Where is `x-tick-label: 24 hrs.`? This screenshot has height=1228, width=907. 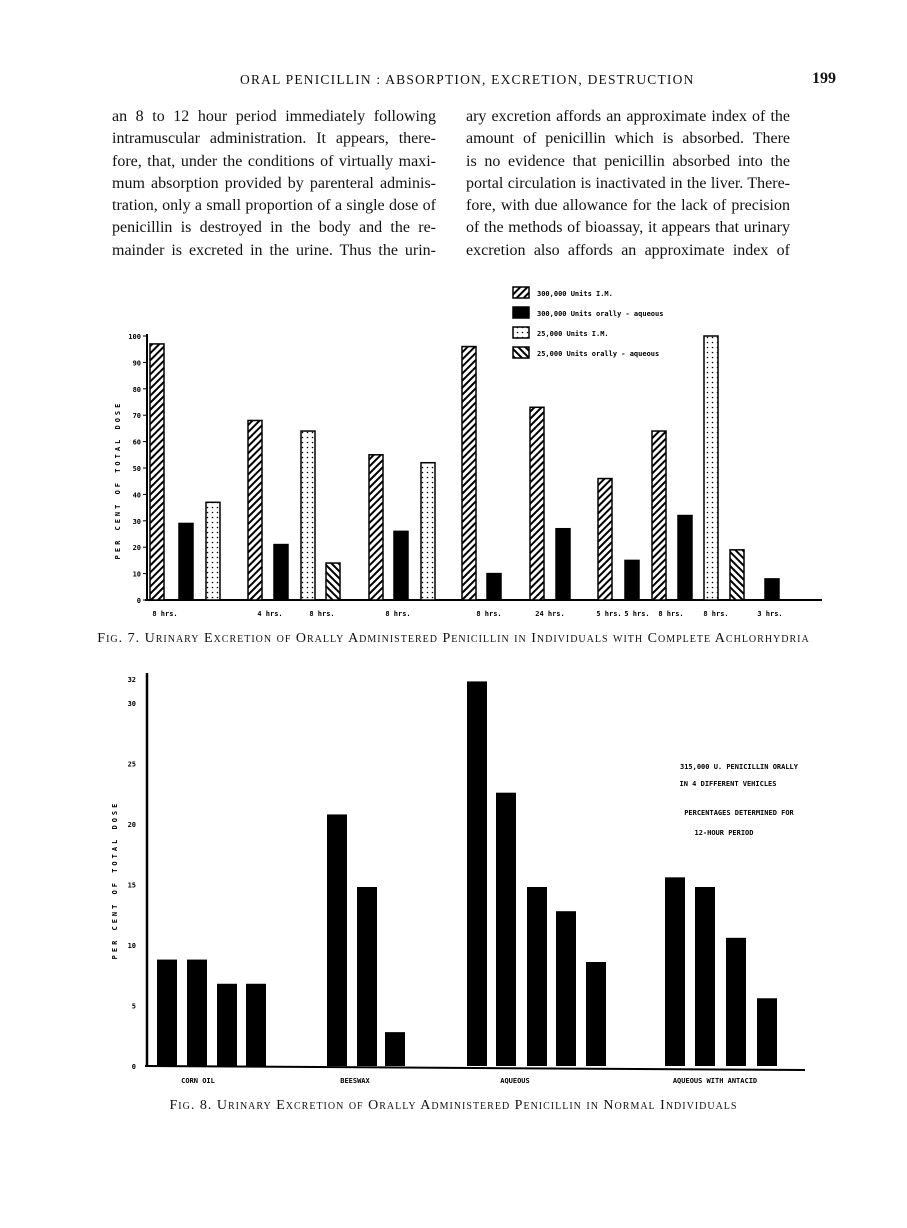
x-tick-label: 24 hrs. is located at coordinates (550, 614).